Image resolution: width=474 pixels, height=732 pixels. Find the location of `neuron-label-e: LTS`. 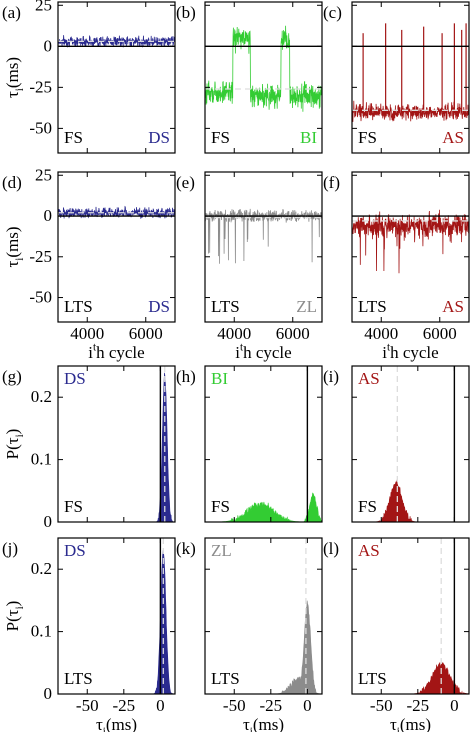

neuron-label-e: LTS is located at coordinates (225, 306).